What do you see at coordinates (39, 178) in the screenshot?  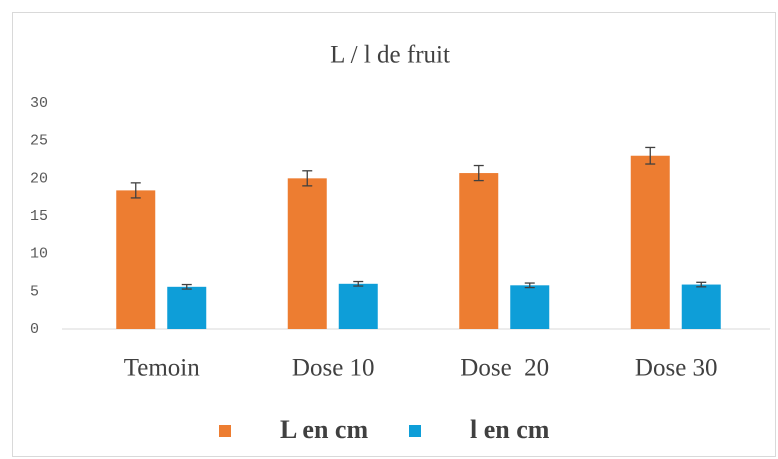 I see `y-tick-label: 20` at bounding box center [39, 178].